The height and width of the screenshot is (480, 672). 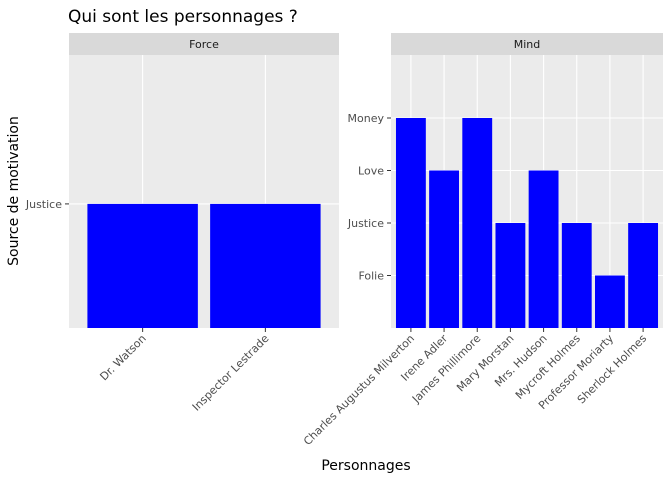 I want to click on facet-strip-label: Force, so click(x=204, y=44).